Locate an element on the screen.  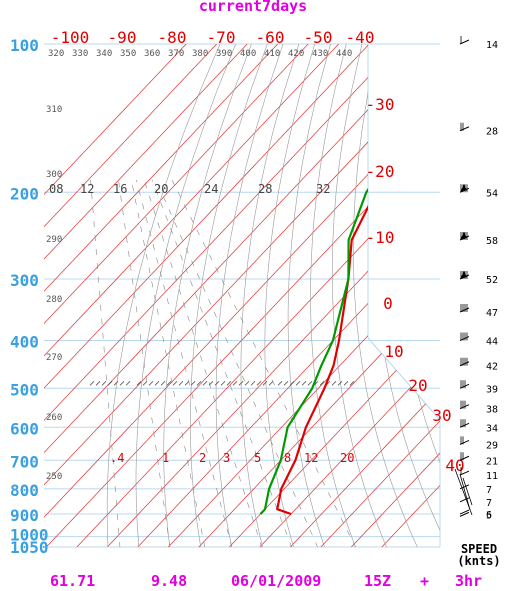
speed-label-line2: (knts) is located at coordinates (479, 561).